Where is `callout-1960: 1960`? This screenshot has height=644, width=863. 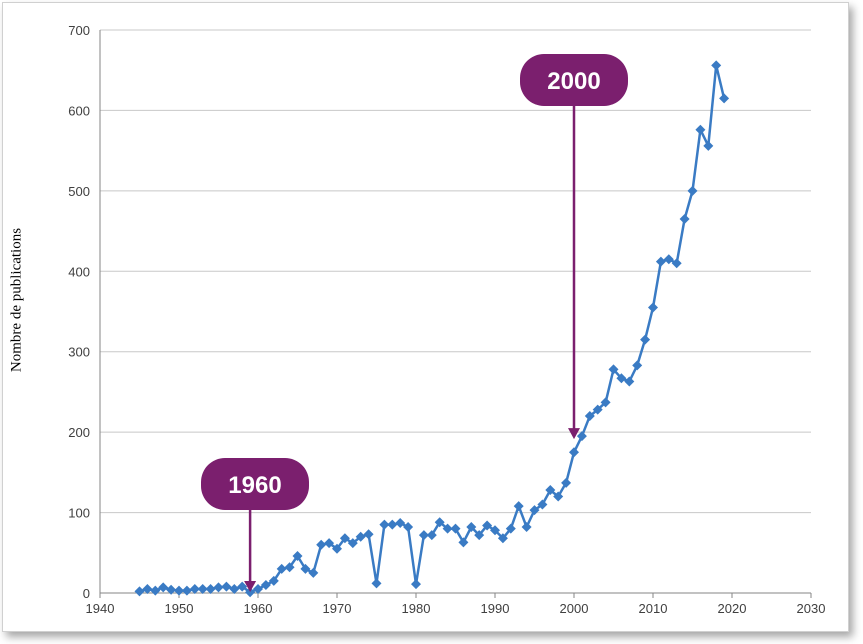
callout-1960: 1960 is located at coordinates (255, 525).